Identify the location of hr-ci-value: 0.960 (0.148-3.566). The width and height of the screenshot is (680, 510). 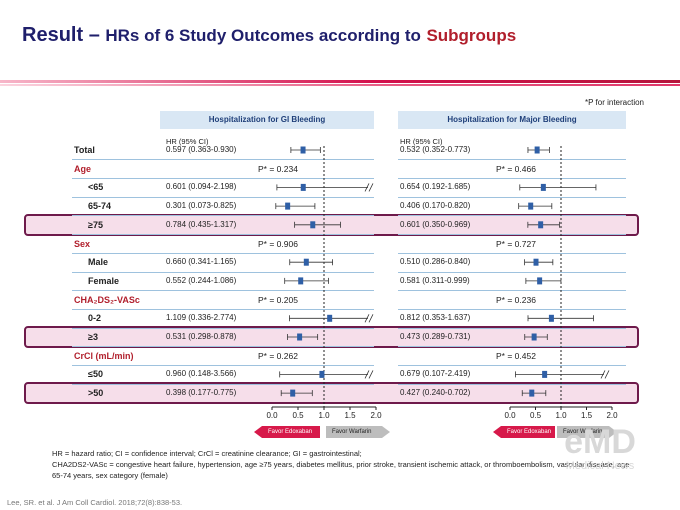
(201, 374).